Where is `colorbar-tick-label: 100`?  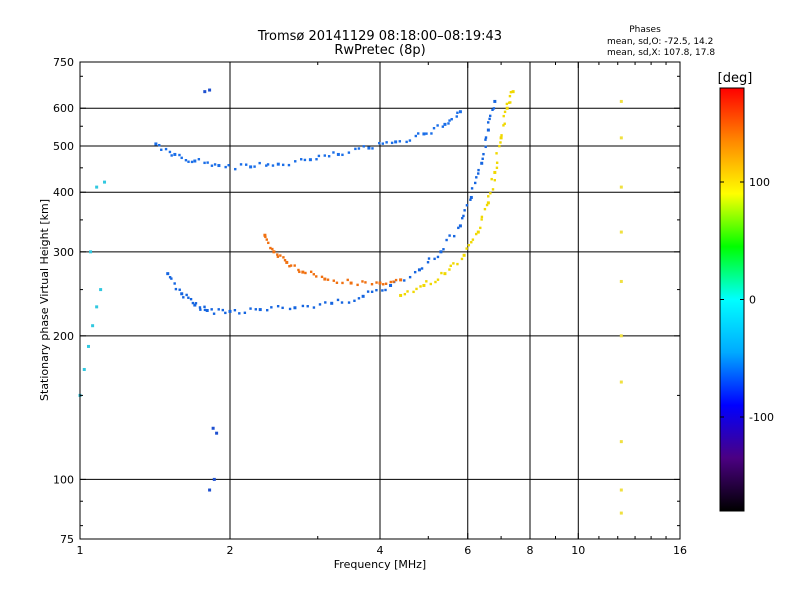
colorbar-tick-label: 100 is located at coordinates (759, 182).